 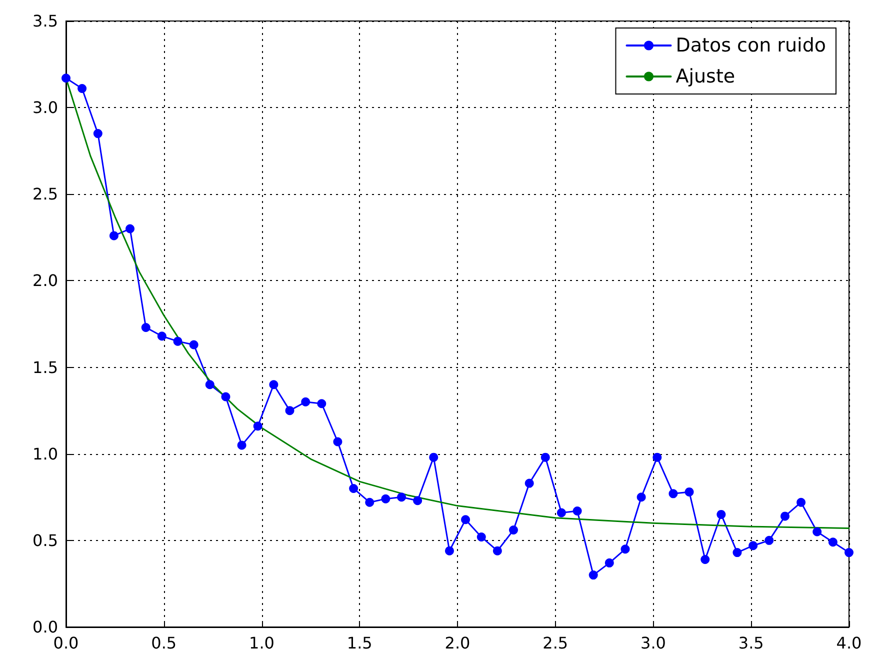 What do you see at coordinates (45, 21) in the screenshot?
I see `y-tick-label: 3.5` at bounding box center [45, 21].